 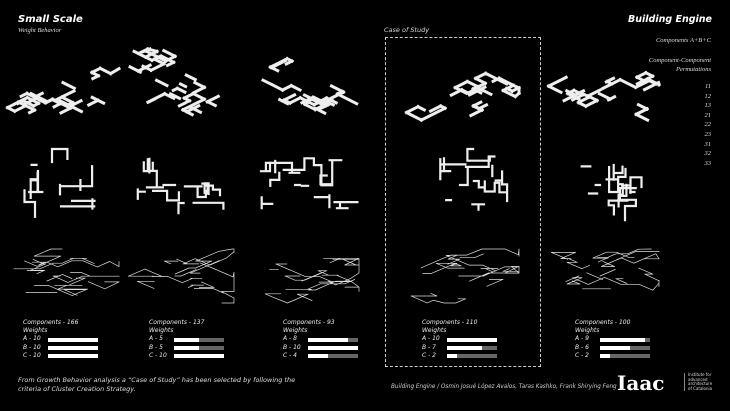 I want to click on logo-text-line: architecture, so click(x=700, y=384).